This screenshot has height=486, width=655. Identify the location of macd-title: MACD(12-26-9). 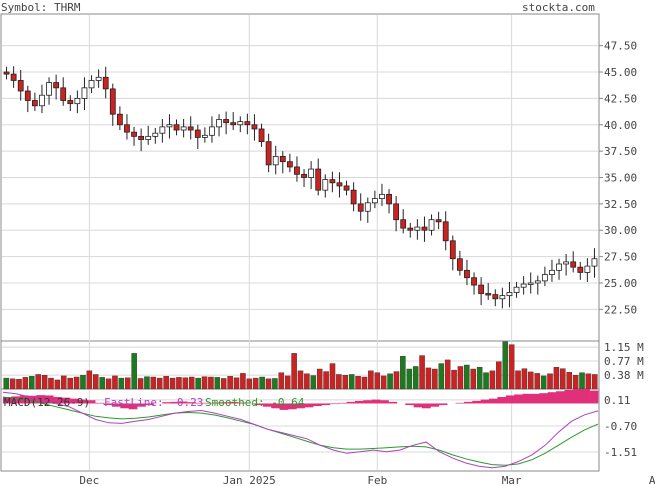
(47, 402).